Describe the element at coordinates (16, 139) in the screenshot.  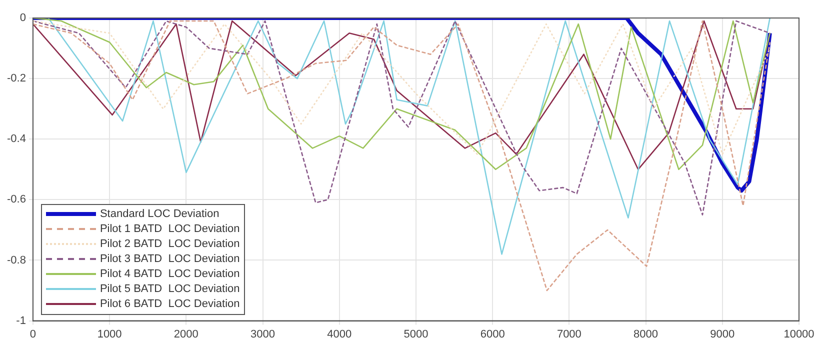
I see `y-tick-label: -0.4` at that location.